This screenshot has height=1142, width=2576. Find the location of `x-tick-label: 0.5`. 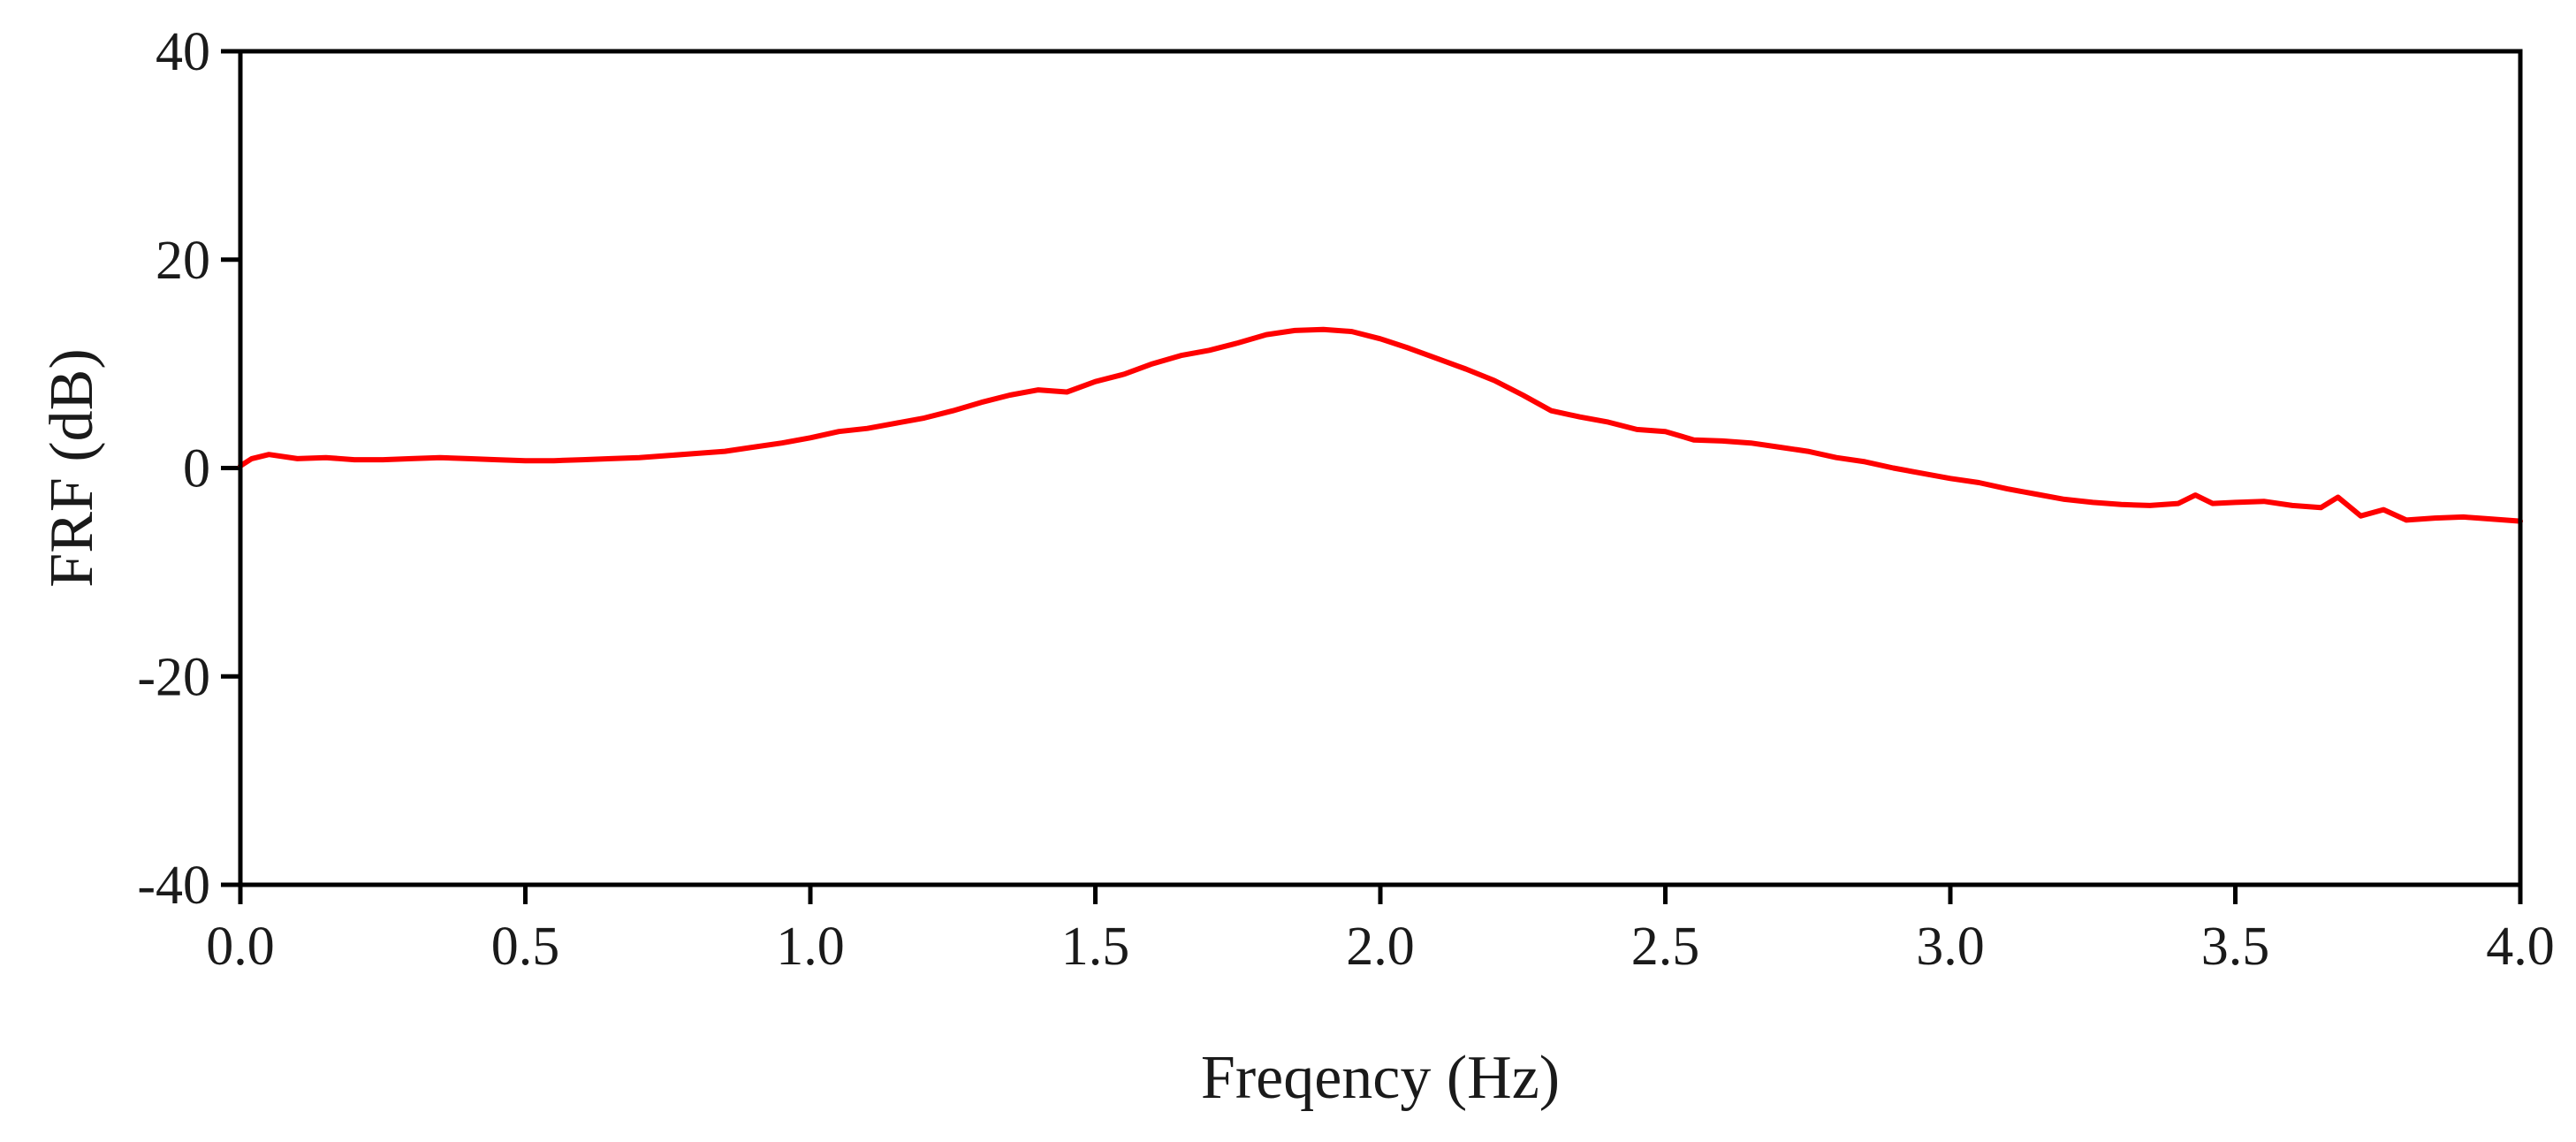

x-tick-label: 0.5 is located at coordinates (525, 947).